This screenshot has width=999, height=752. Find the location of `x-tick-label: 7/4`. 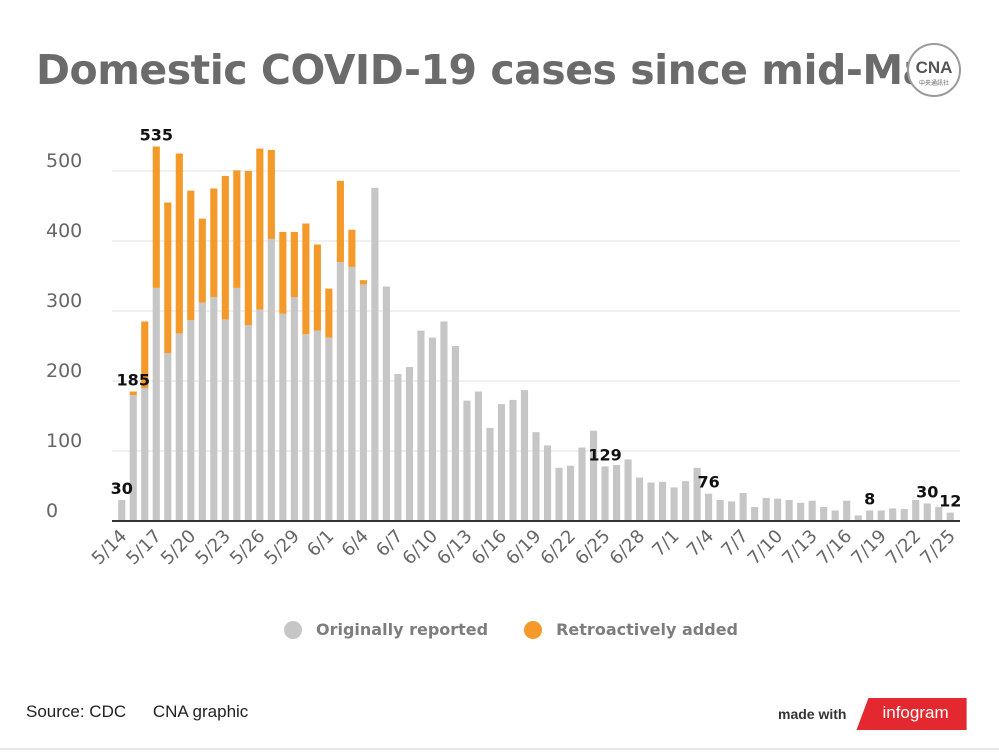

x-tick-label: 7/4 is located at coordinates (700, 543).